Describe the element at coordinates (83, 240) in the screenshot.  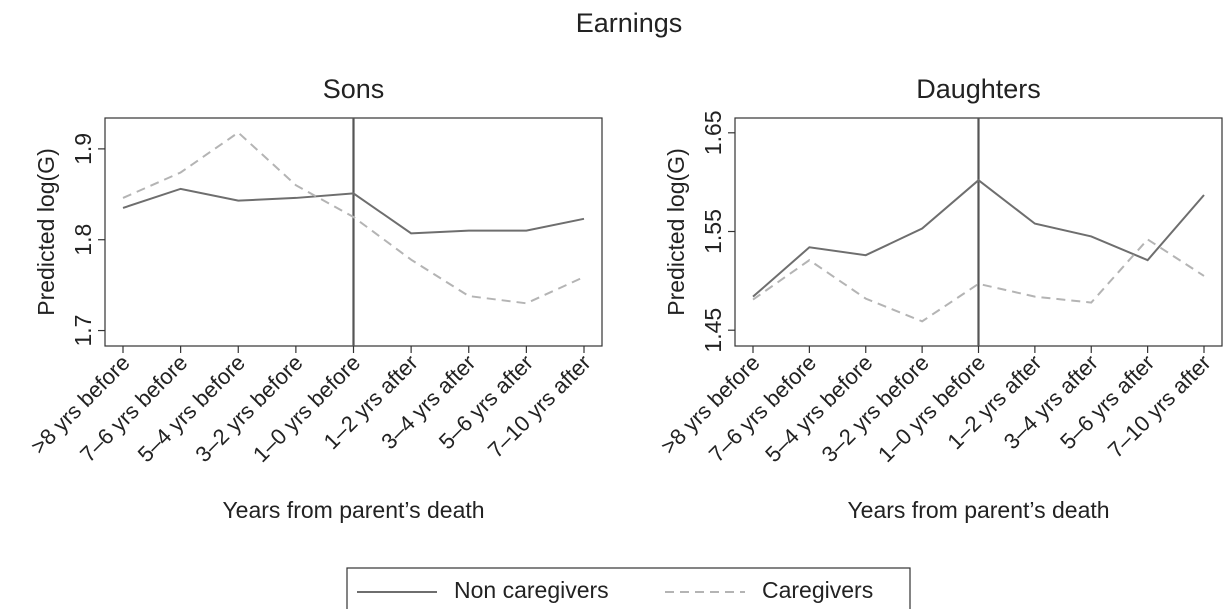
I see `y-tick-label: 1.8` at that location.